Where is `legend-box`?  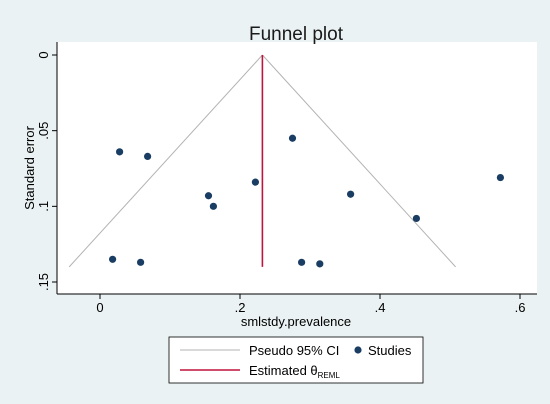 legend-box is located at coordinates (296, 360).